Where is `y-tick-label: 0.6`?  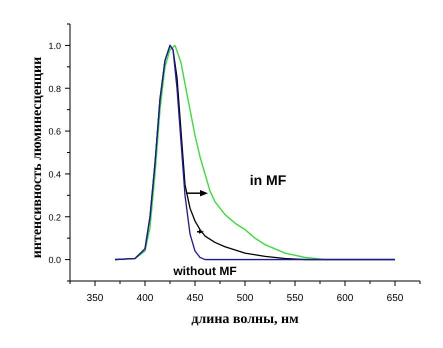
y-tick-label: 0.6 is located at coordinates (54, 131).